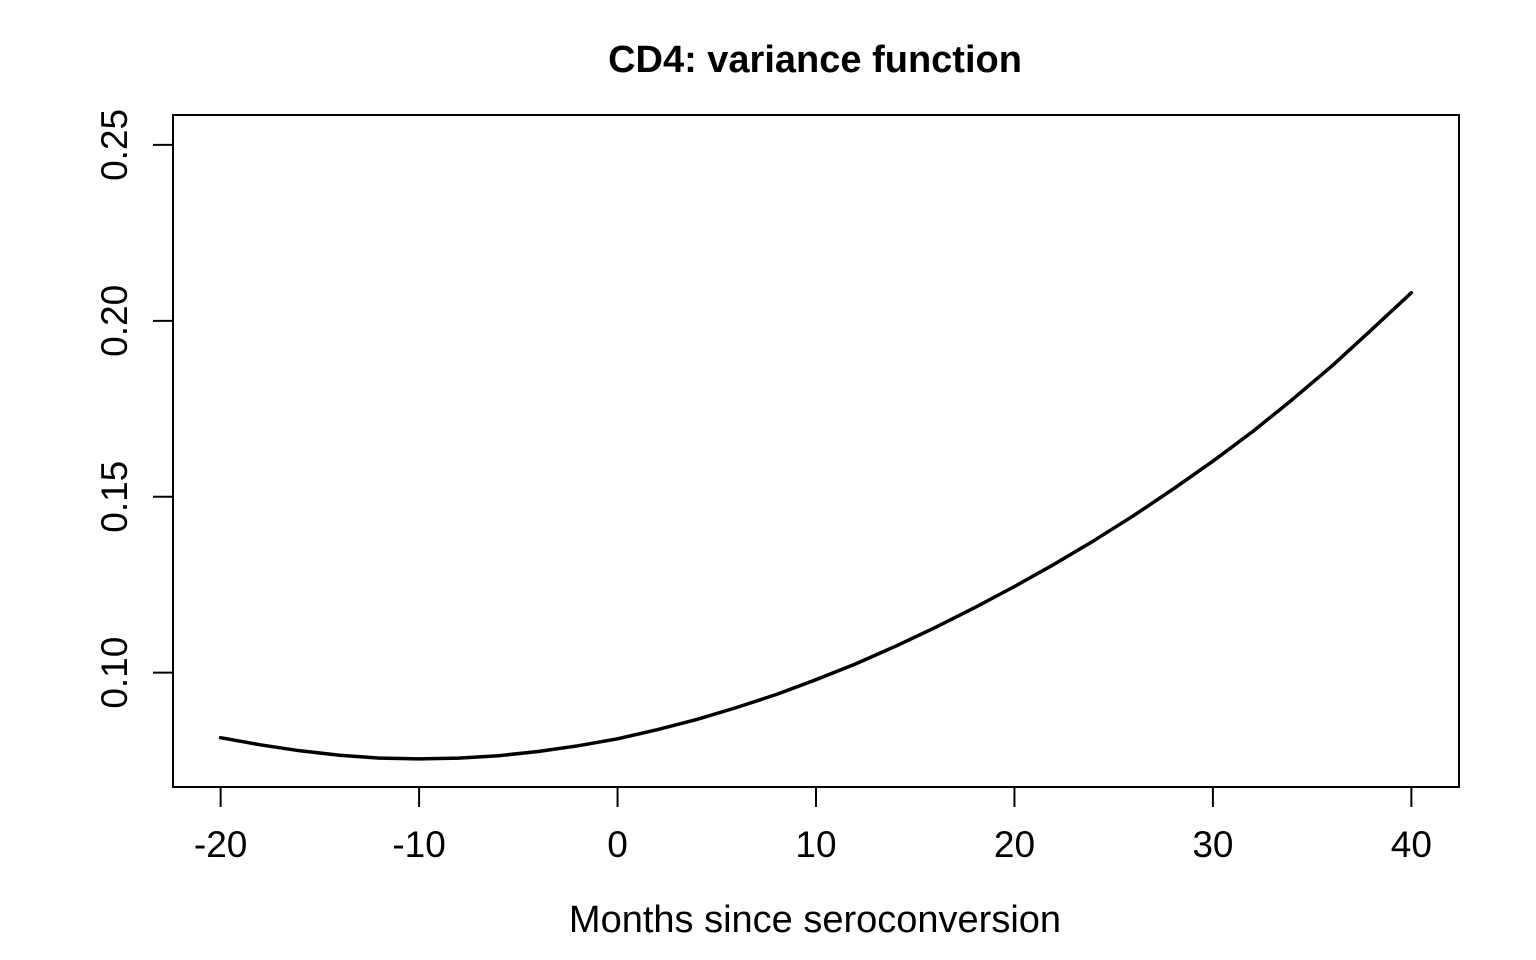  What do you see at coordinates (1014, 844) in the screenshot?
I see `x-tick-label: 20` at bounding box center [1014, 844].